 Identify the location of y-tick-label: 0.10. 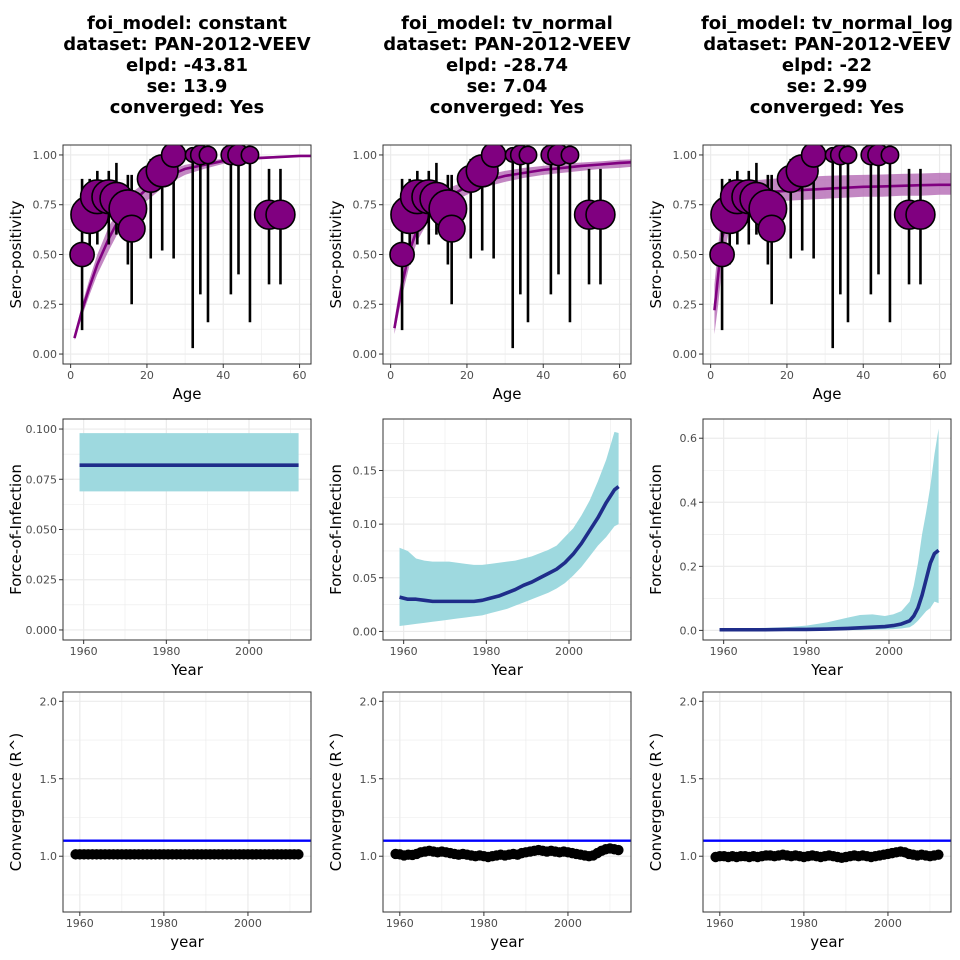
(365, 524).